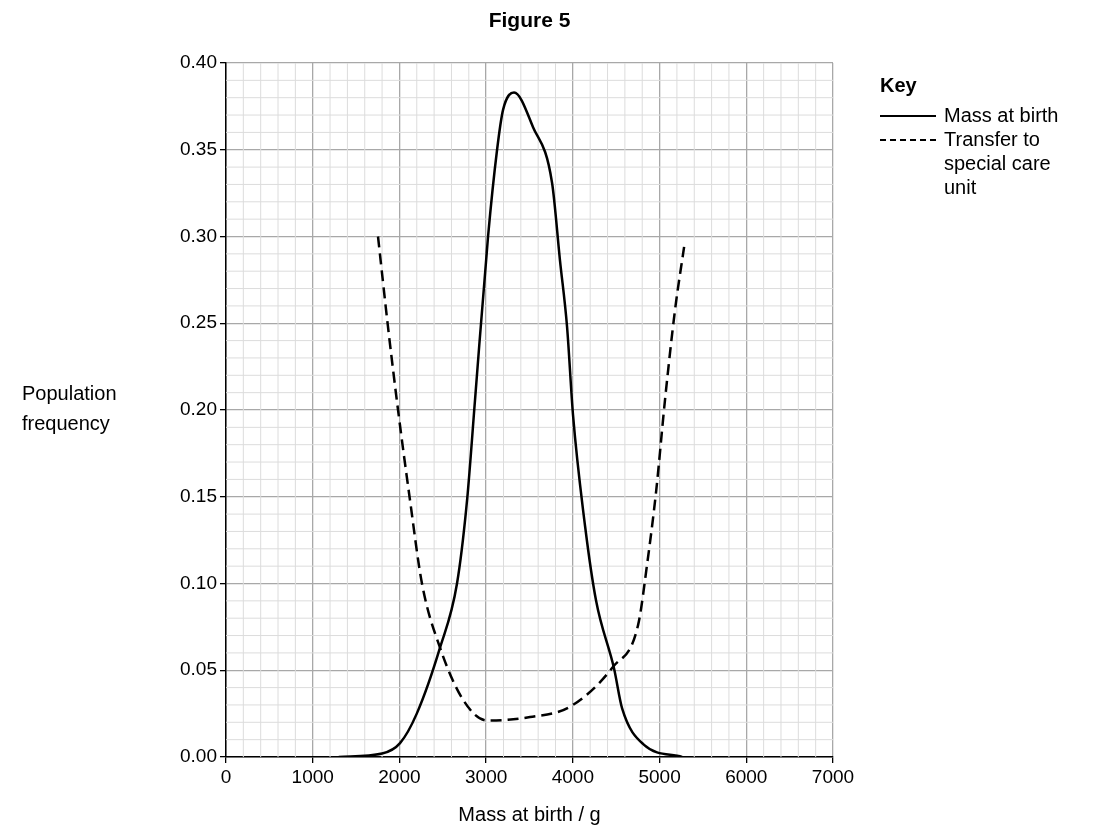 This screenshot has width=1112, height=831. Describe the element at coordinates (572, 776) in the screenshot. I see `x-tick-label: 4000` at that location.